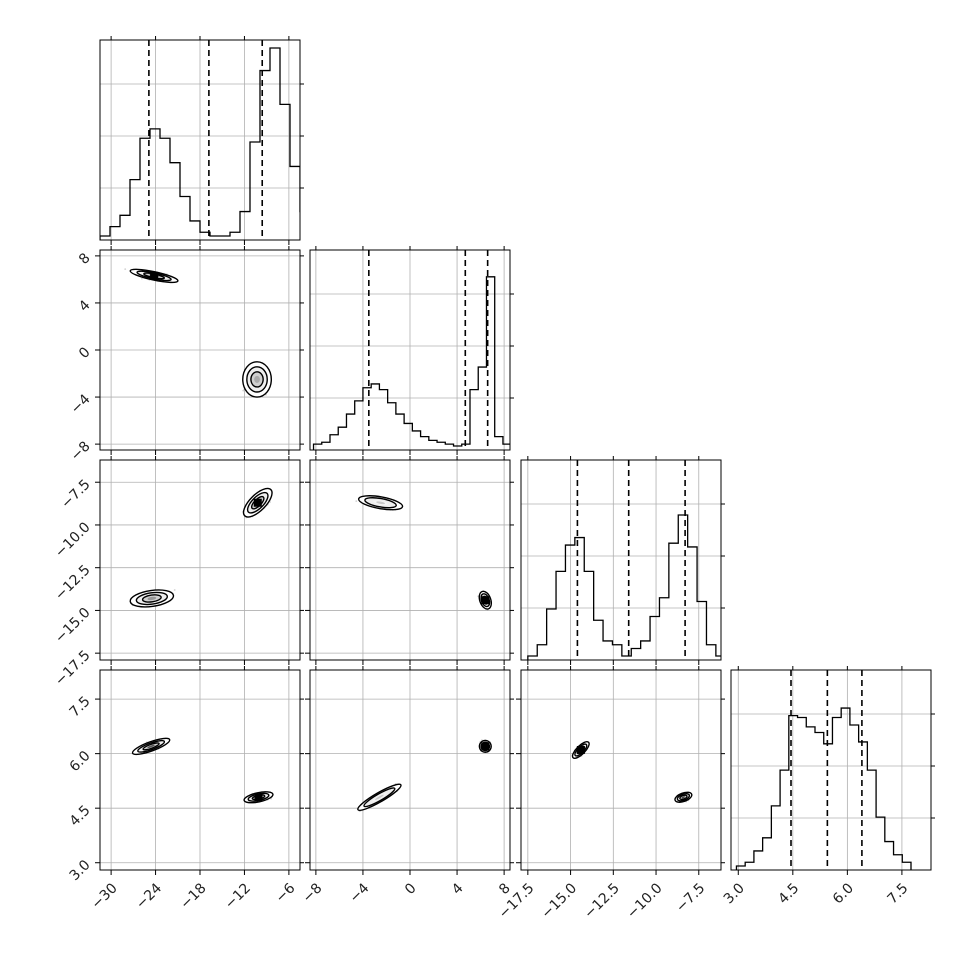 The height and width of the screenshot is (970, 970). What do you see at coordinates (85, 353) in the screenshot?
I see `y-tick-label: 0` at bounding box center [85, 353].